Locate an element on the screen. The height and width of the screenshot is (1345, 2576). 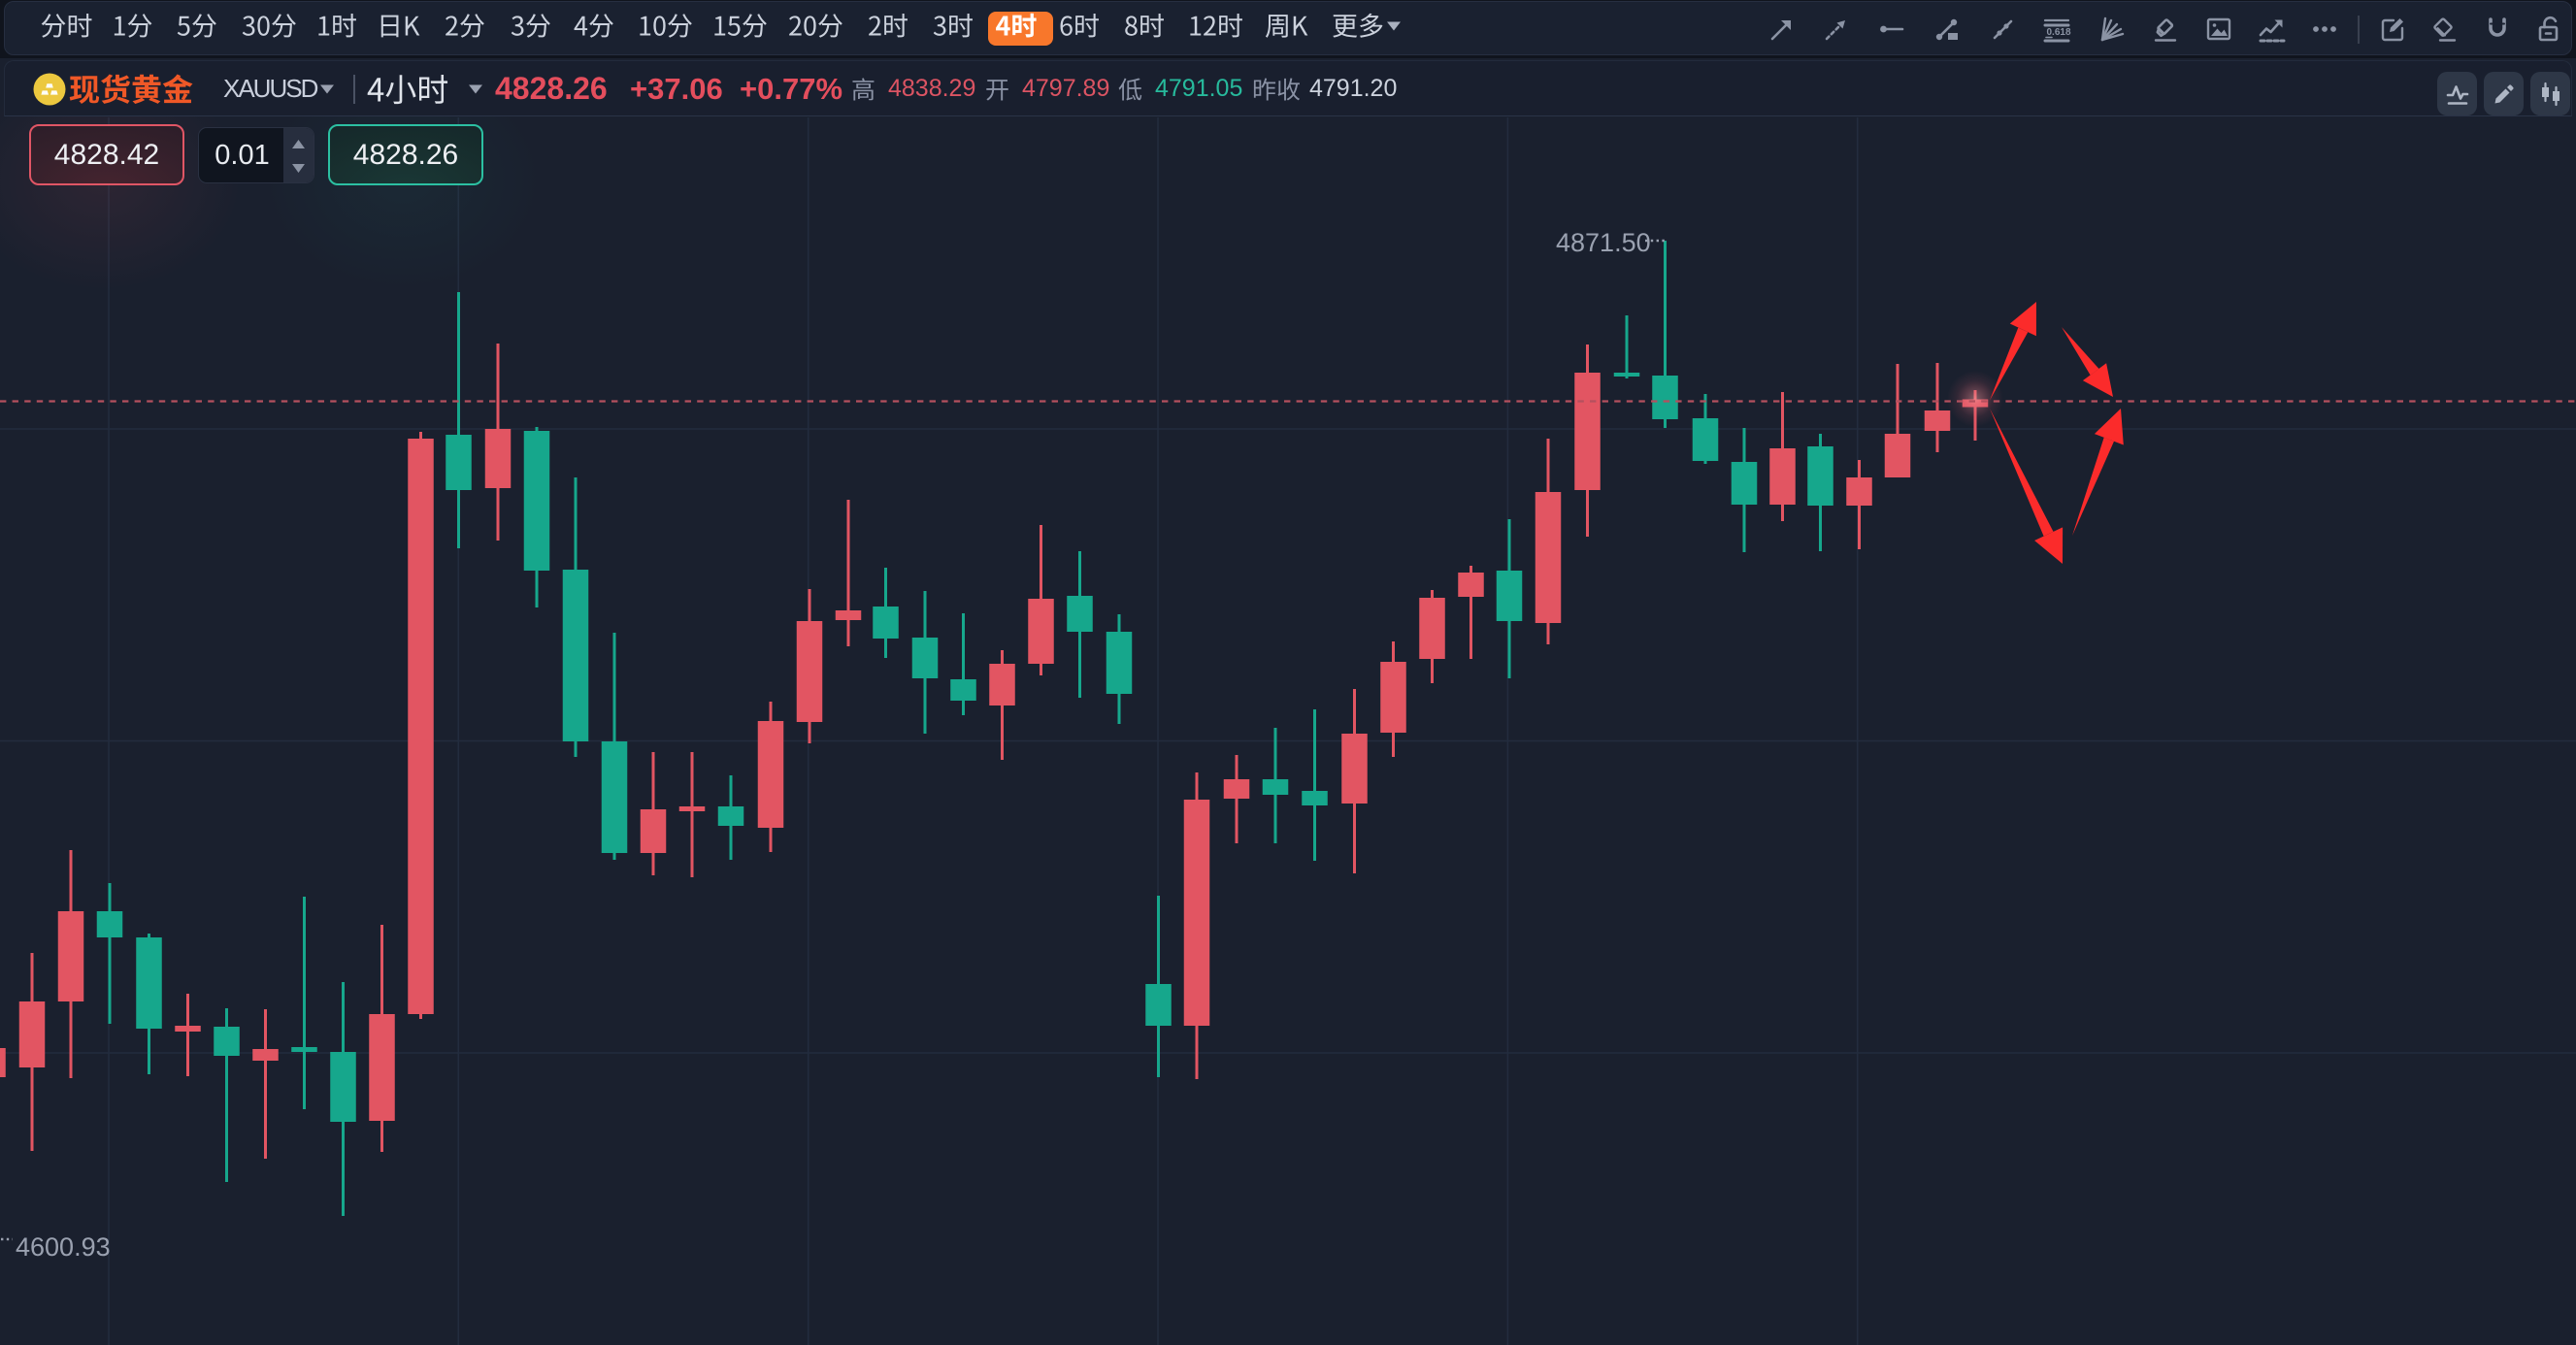
svg-text: 4600.93 is located at coordinates (63, 1247).